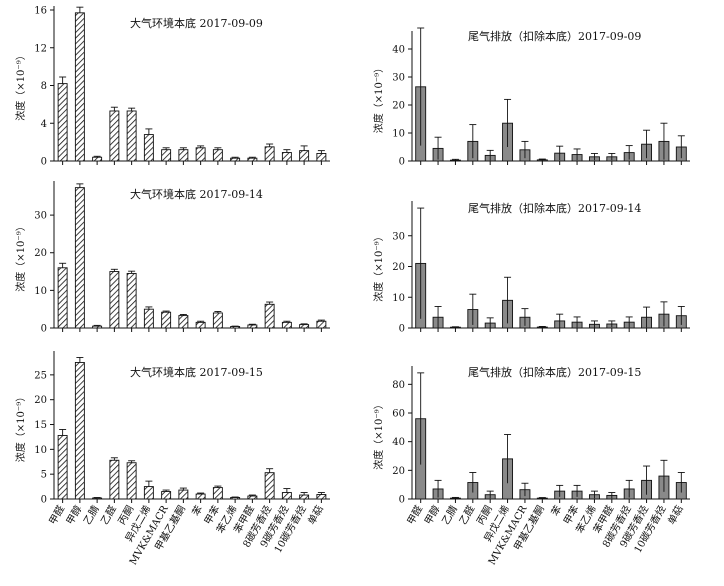 The height and width of the screenshot is (586, 724). What do you see at coordinates (44, 86) in the screenshot?
I see `y-tick-label: 8` at bounding box center [44, 86].